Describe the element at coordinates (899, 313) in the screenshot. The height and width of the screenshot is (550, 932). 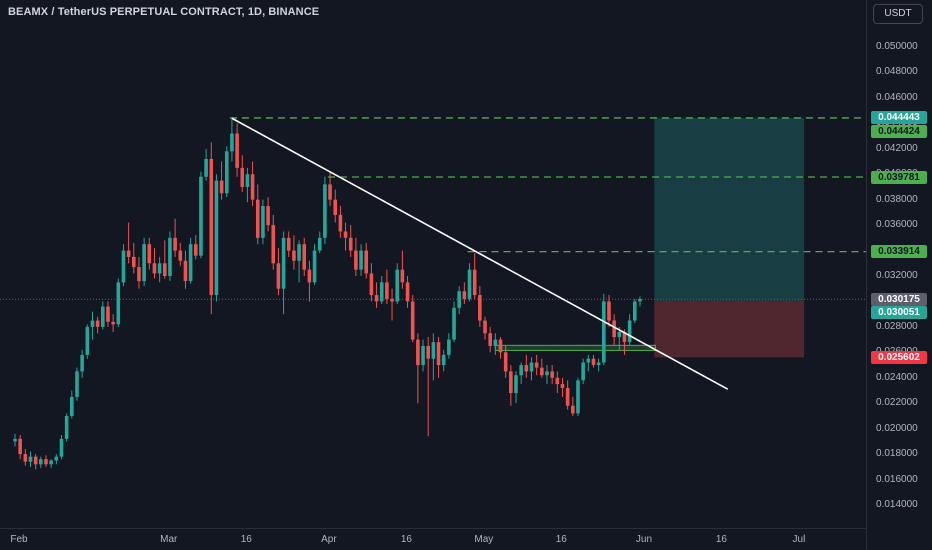
I see `price-tag: 0.030051` at that location.